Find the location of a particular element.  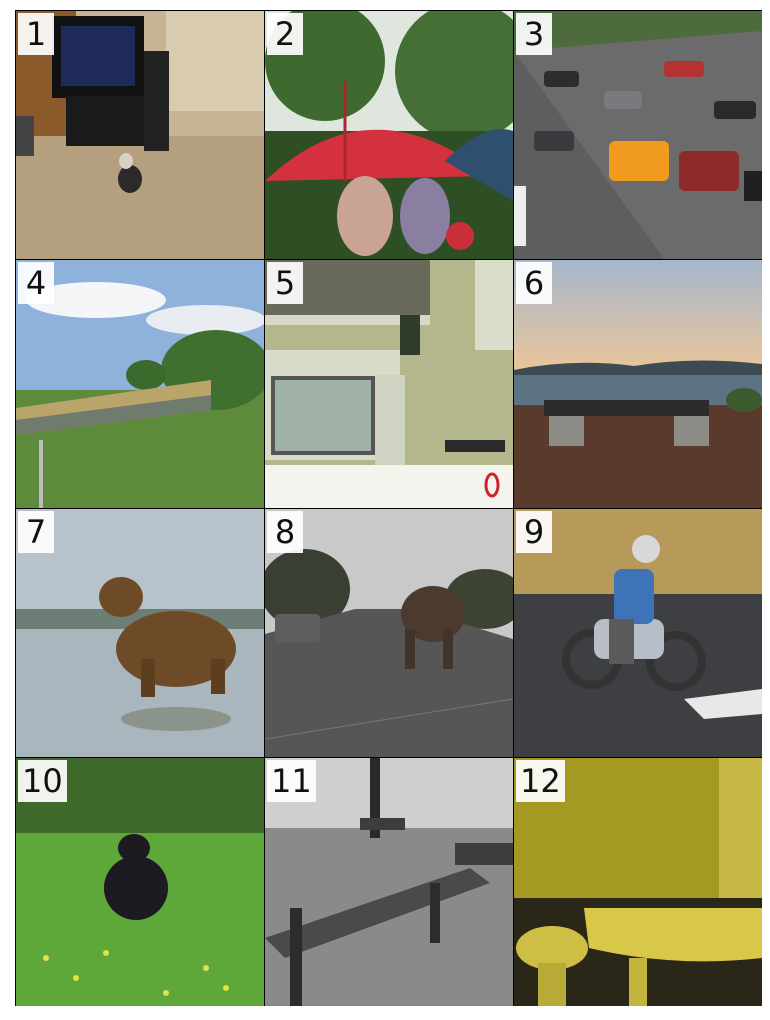

panel-11-label: 11 is located at coordinates (291, 781).